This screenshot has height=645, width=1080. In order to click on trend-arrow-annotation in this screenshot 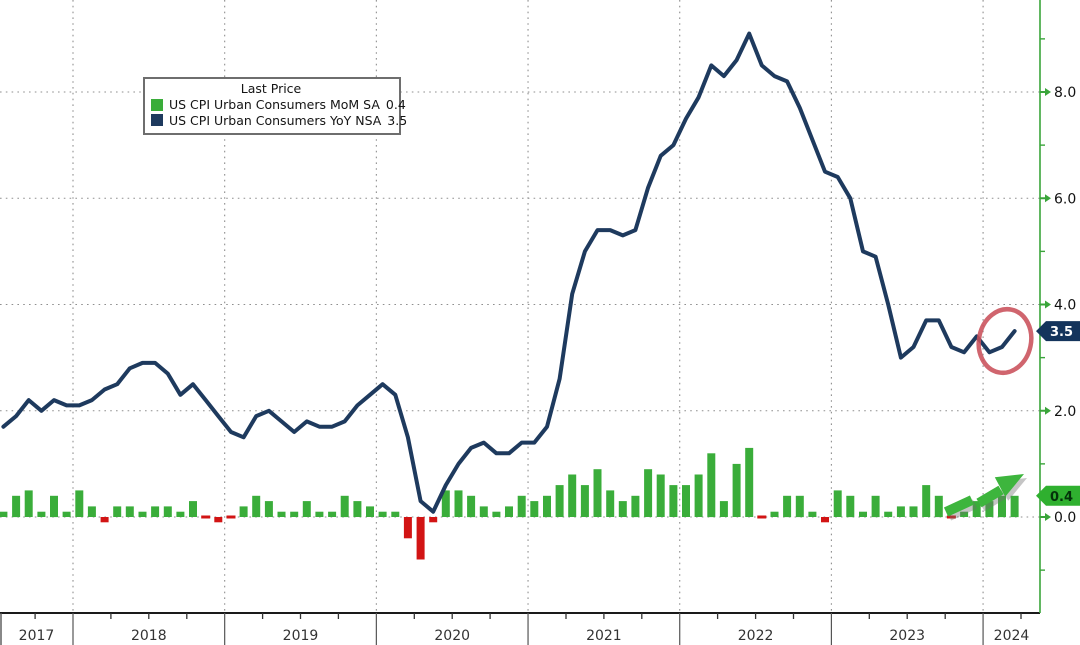, I will do `click(983, 495)`.